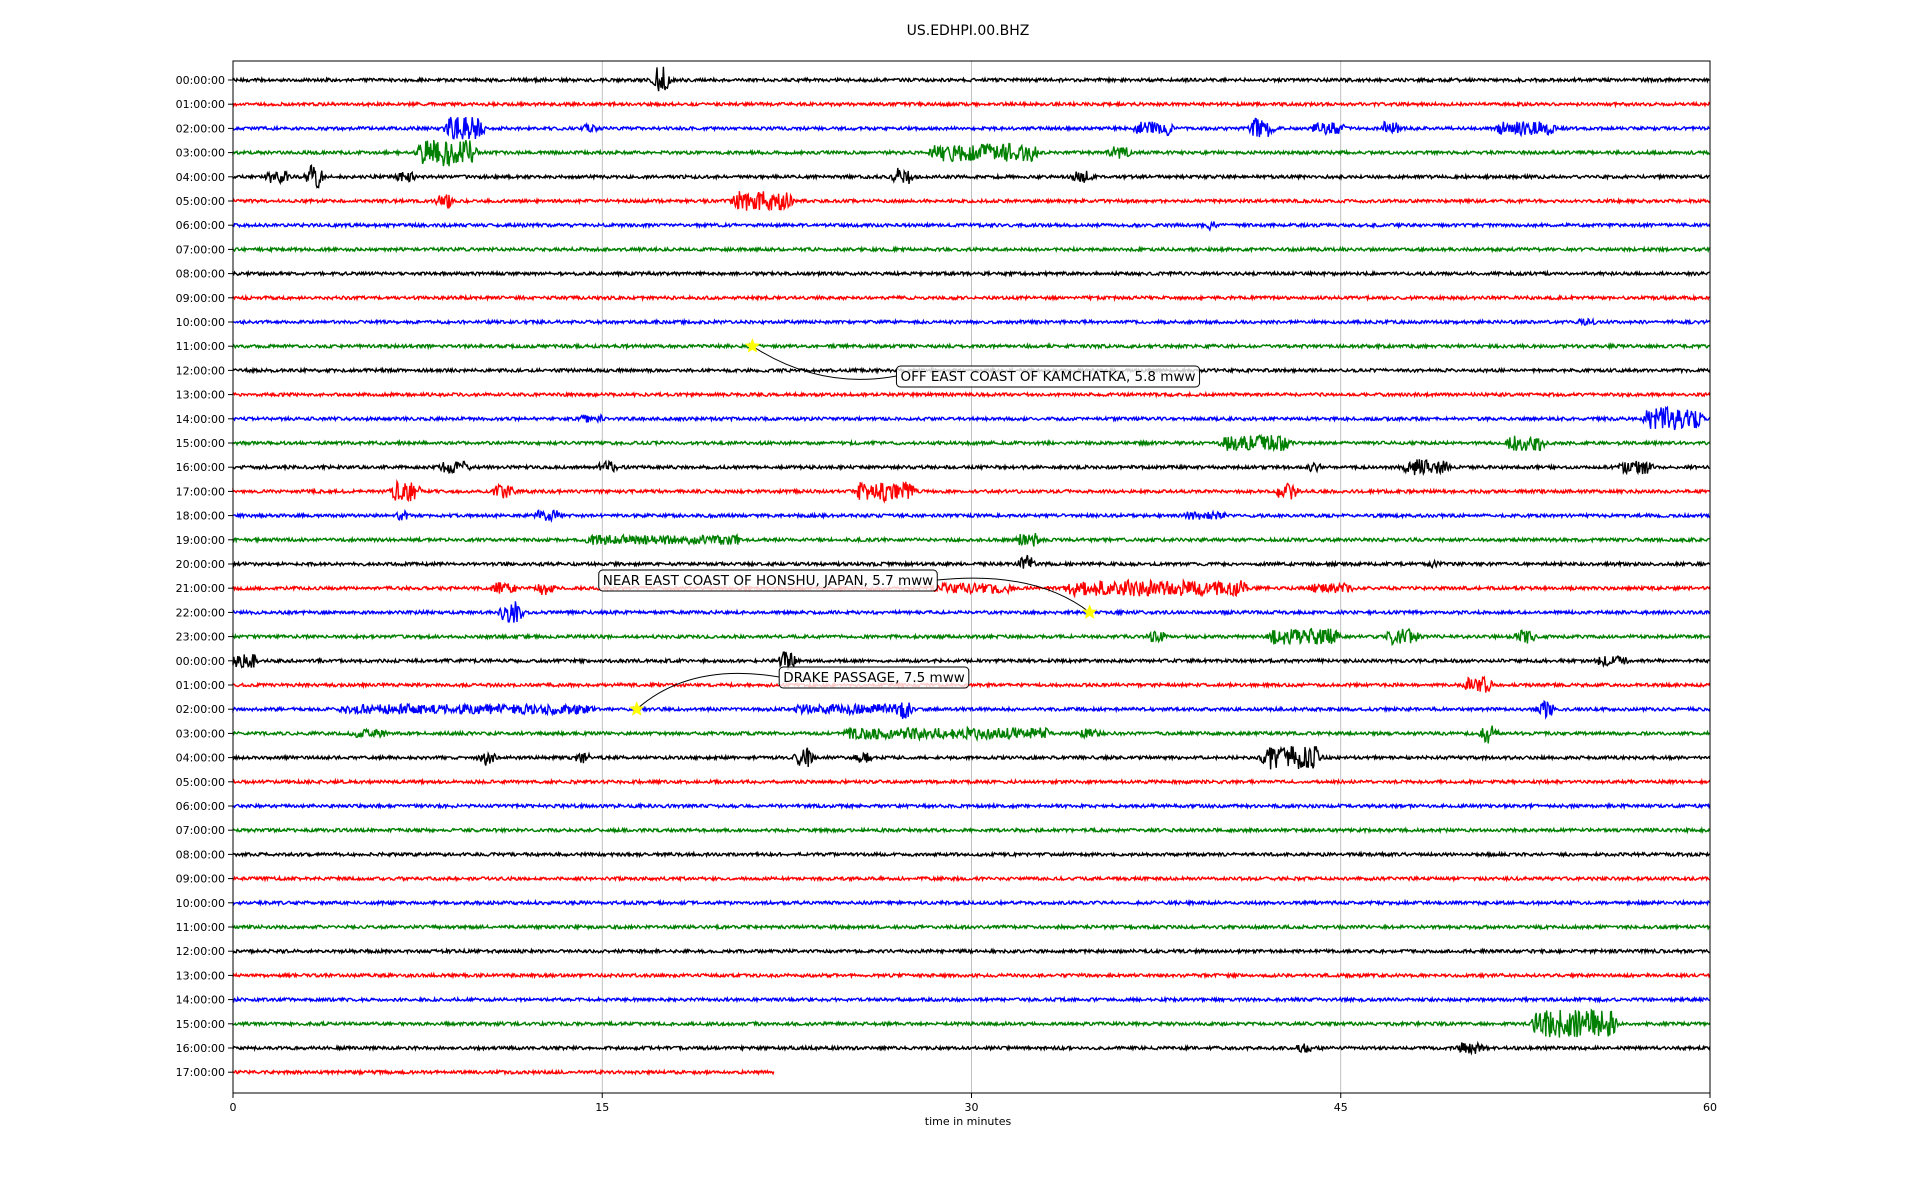 The height and width of the screenshot is (1200, 1920). Describe the element at coordinates (968, 1121) in the screenshot. I see `x-axis-label: time in minutes` at that location.